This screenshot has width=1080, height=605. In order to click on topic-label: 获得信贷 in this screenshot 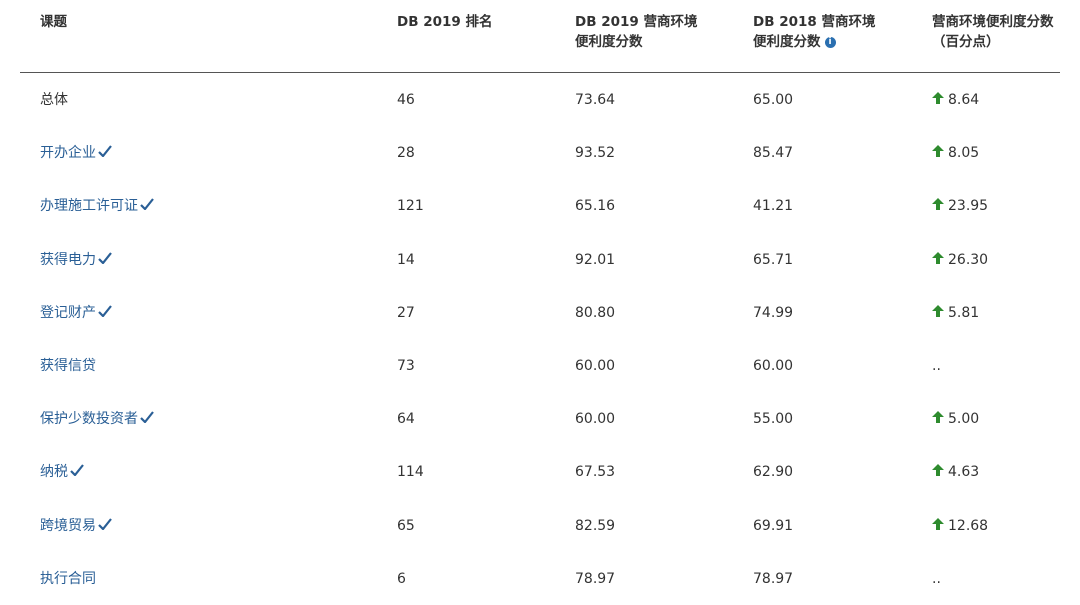, I will do `click(68, 366)`.